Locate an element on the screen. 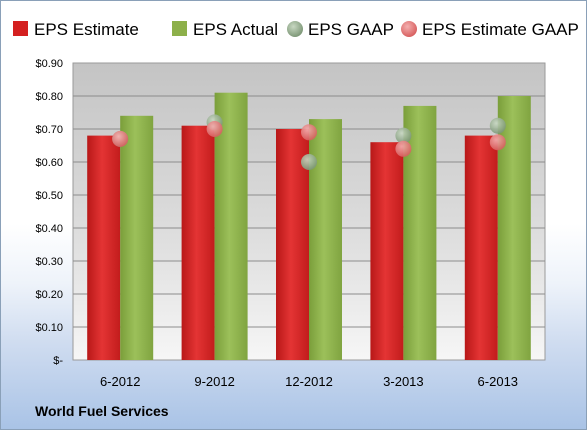  y-tick-label: $0.30 is located at coordinates (49, 262).